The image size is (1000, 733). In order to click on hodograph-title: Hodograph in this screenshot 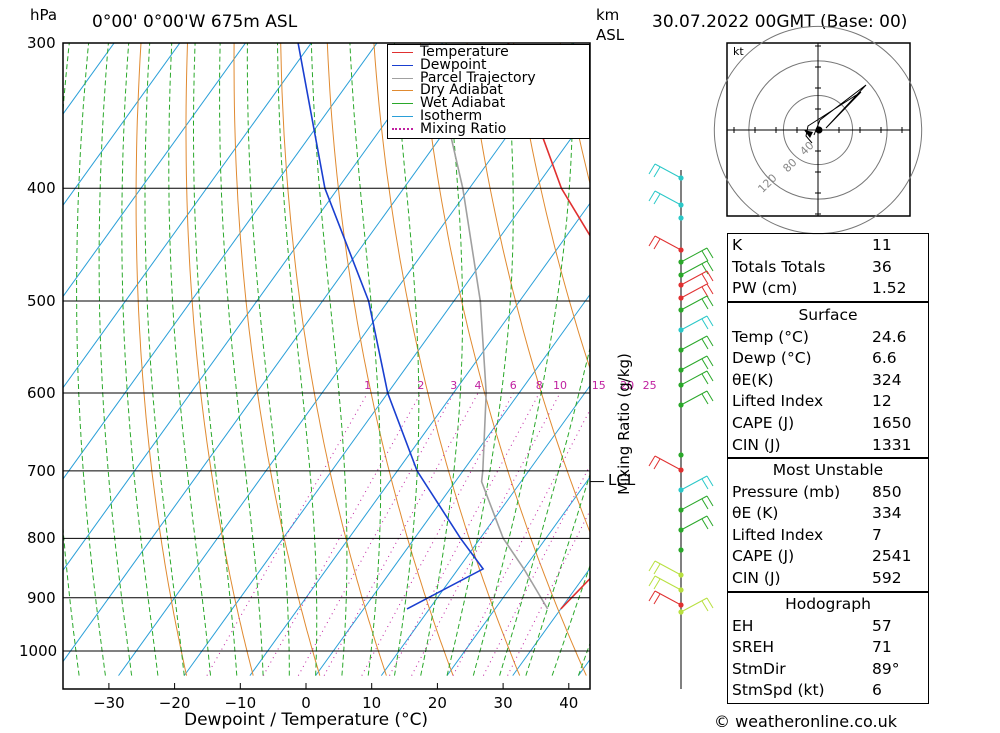, I will do `click(828, 604)`.